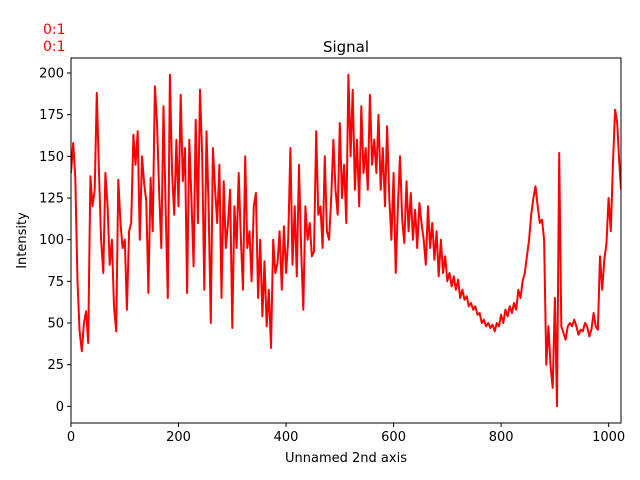 Image resolution: width=640 pixels, height=480 pixels. I want to click on corner-label-top: 0:1, so click(54, 30).